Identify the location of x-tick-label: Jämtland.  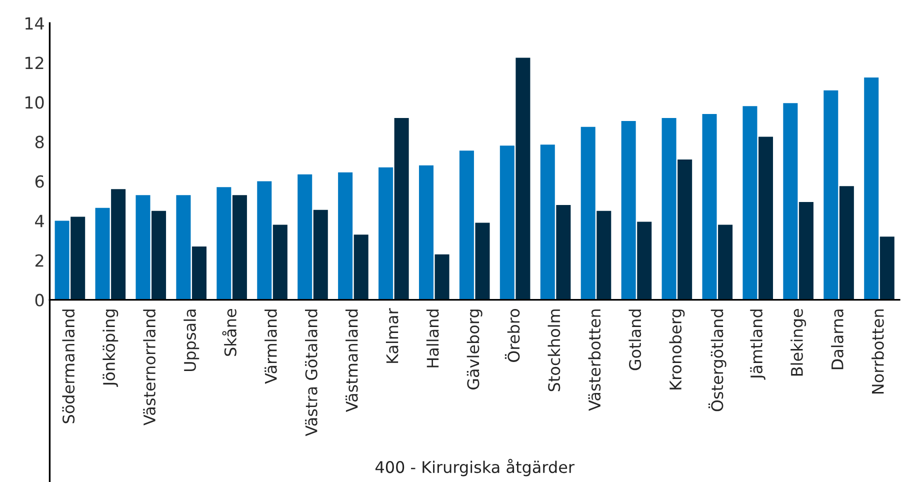
(758, 345).